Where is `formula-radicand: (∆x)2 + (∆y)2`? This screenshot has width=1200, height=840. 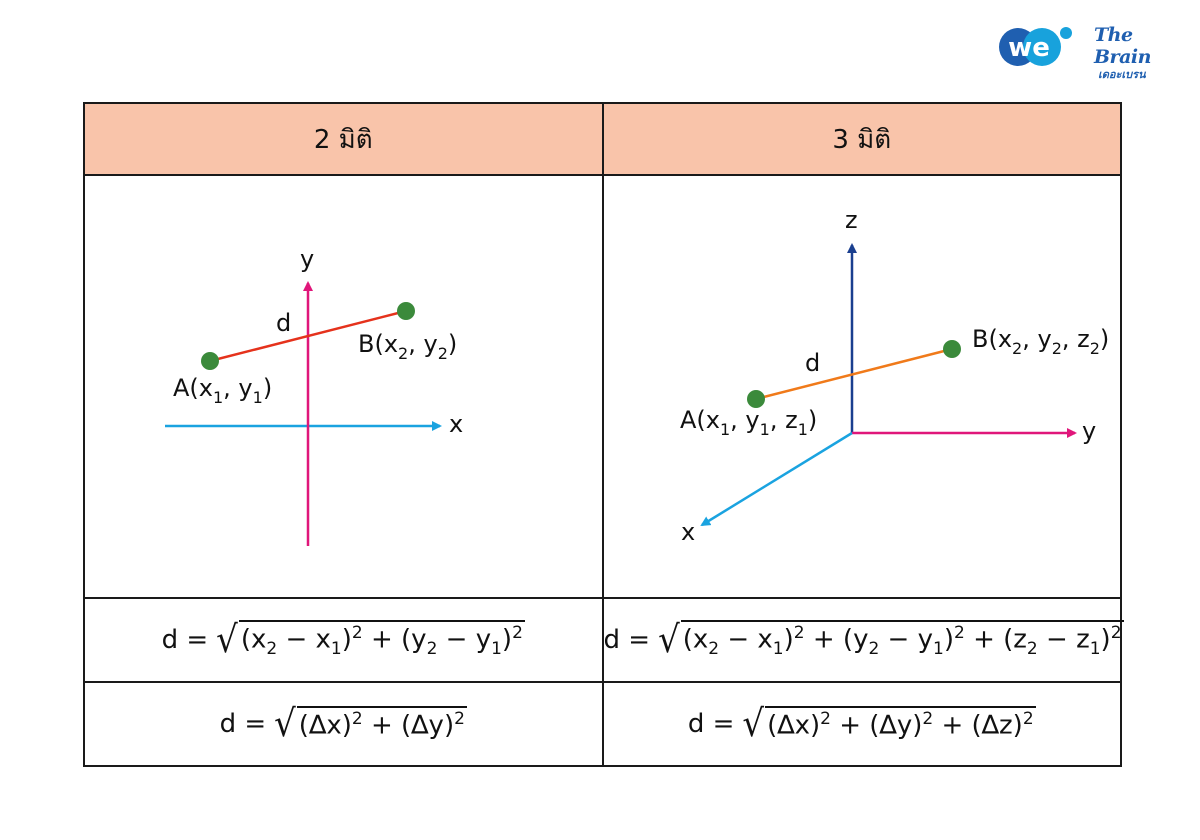
formula-radicand: (∆x)2 + (∆y)2 is located at coordinates (381, 724).